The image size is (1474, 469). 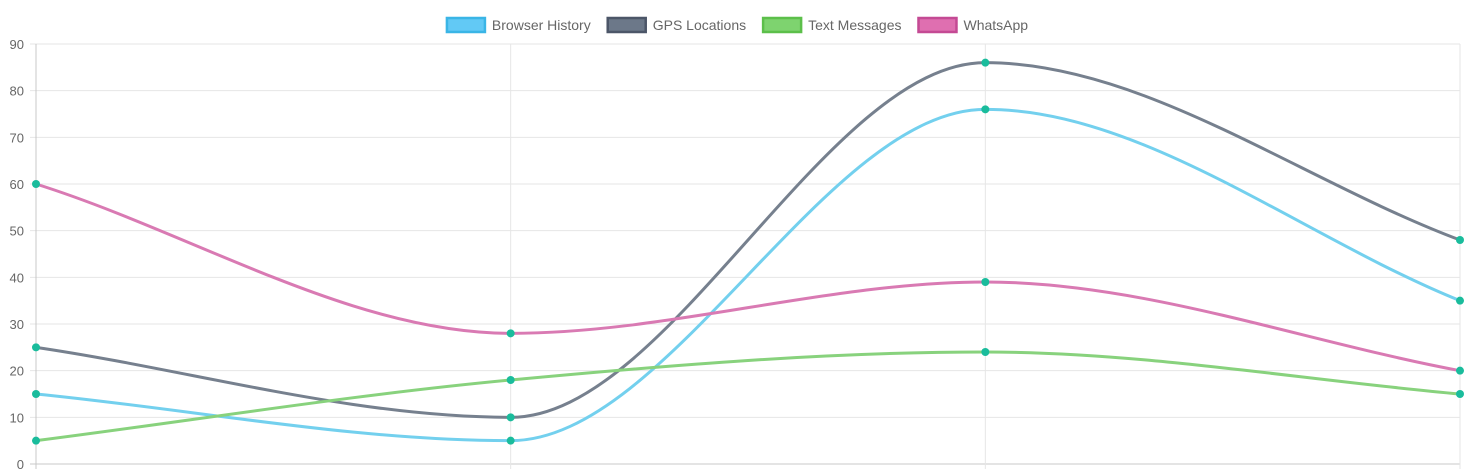 What do you see at coordinates (17, 231) in the screenshot?
I see `y-tick-label: 50` at bounding box center [17, 231].